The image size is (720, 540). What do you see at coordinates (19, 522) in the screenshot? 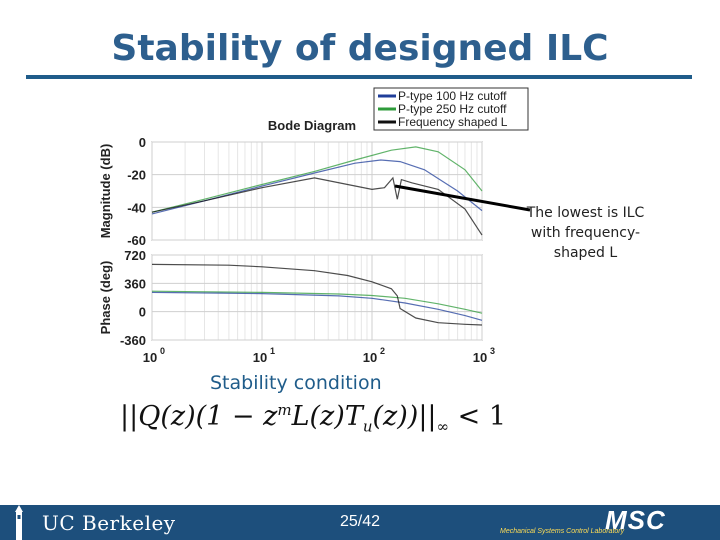
I see `campanile-tower-icon` at bounding box center [19, 522].